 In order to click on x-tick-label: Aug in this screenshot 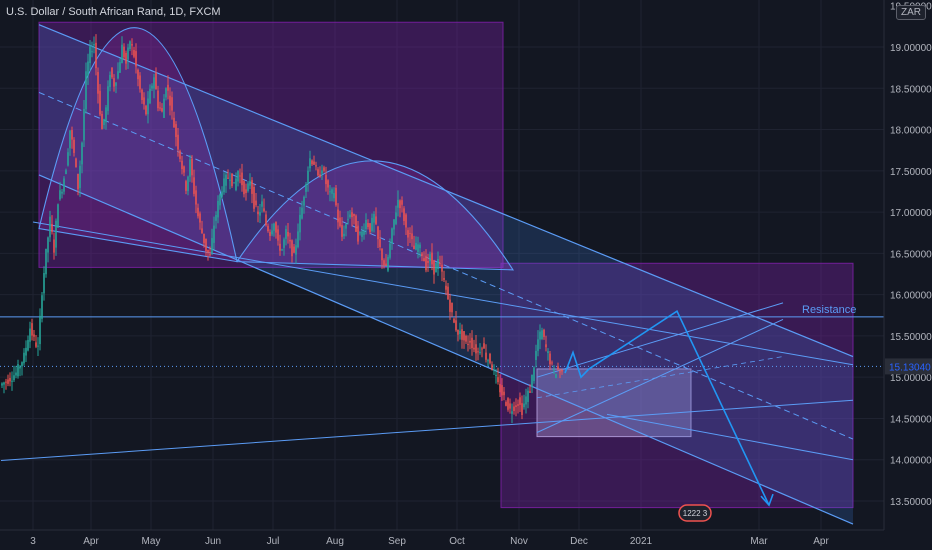, I will do `click(335, 541)`.